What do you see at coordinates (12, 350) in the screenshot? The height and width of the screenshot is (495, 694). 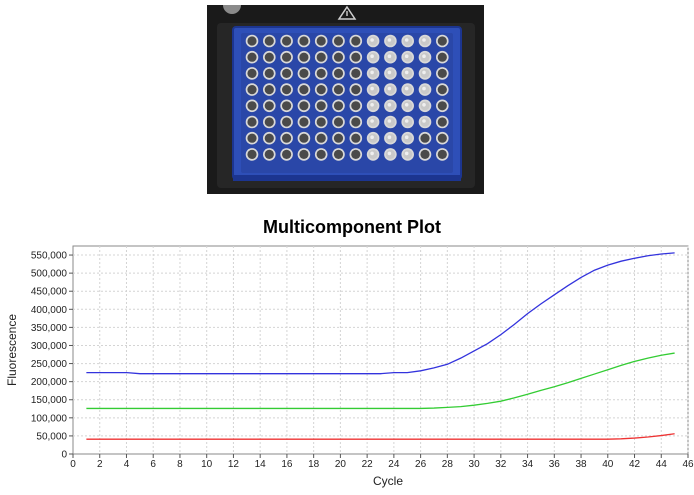 I see `y-axis-label: Fluorescence` at bounding box center [12, 350].